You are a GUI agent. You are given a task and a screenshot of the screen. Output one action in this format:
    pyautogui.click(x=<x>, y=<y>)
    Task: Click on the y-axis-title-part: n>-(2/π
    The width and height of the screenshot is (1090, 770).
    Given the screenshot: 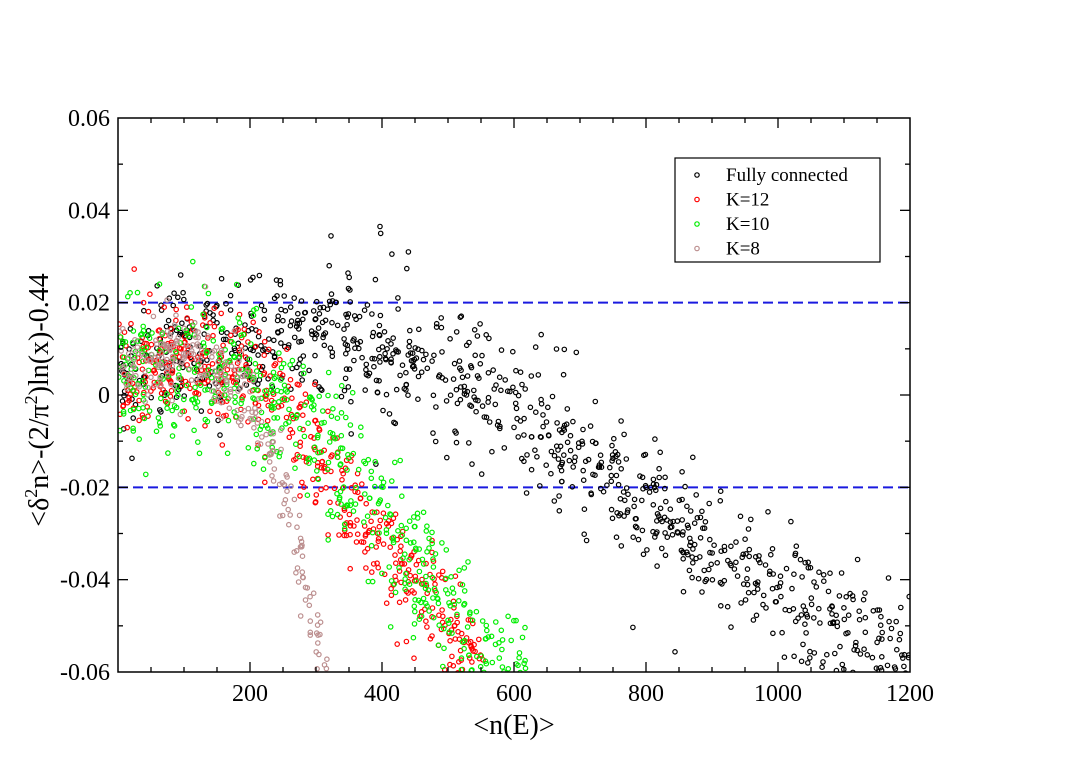 What is the action you would take?
    pyautogui.click(x=39, y=446)
    